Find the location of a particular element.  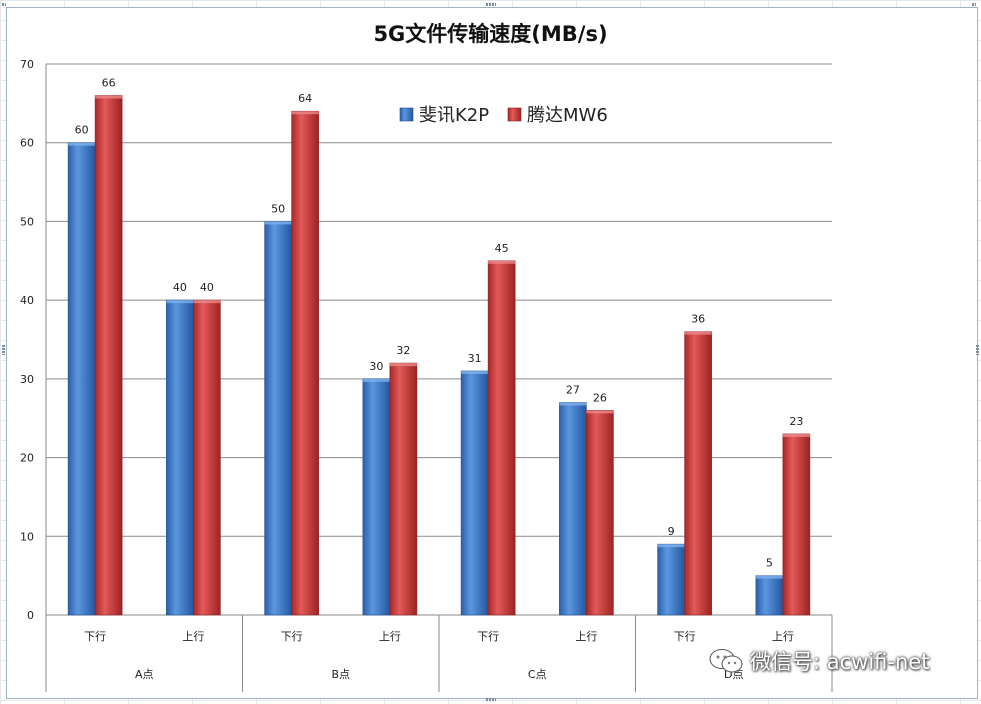

data-label: 64 is located at coordinates (305, 98).